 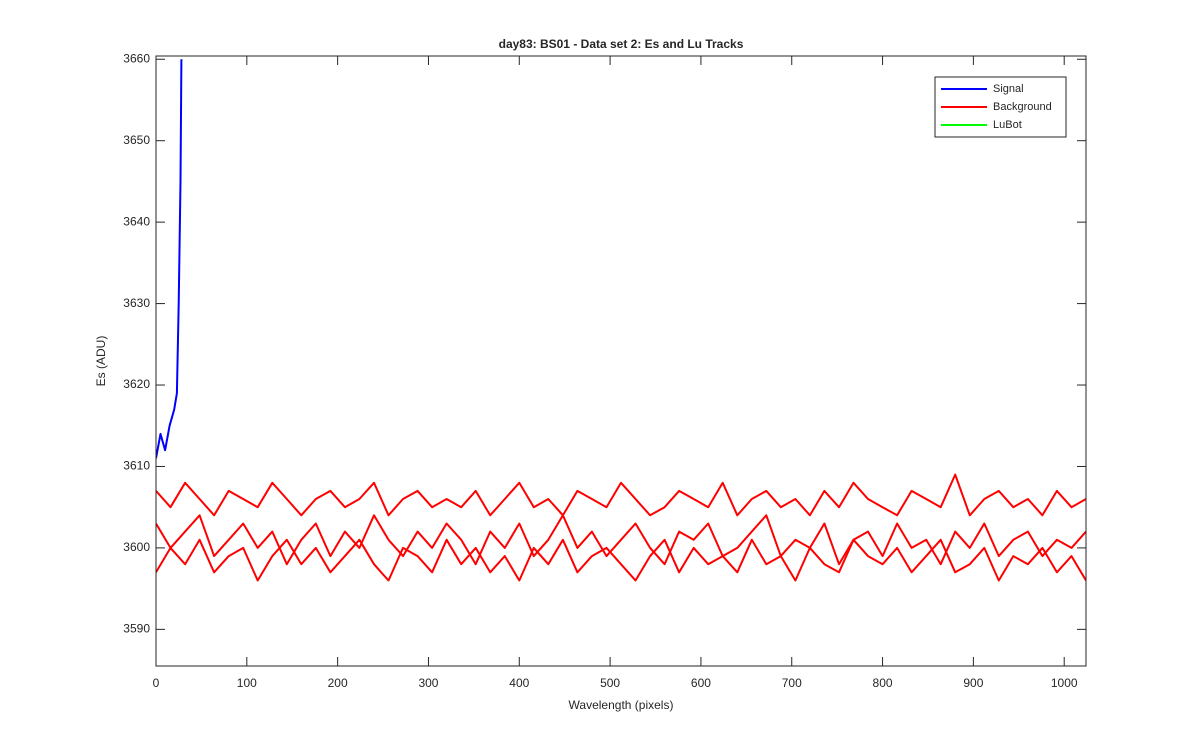 I want to click on x-tick-label: 500, so click(x=610, y=683).